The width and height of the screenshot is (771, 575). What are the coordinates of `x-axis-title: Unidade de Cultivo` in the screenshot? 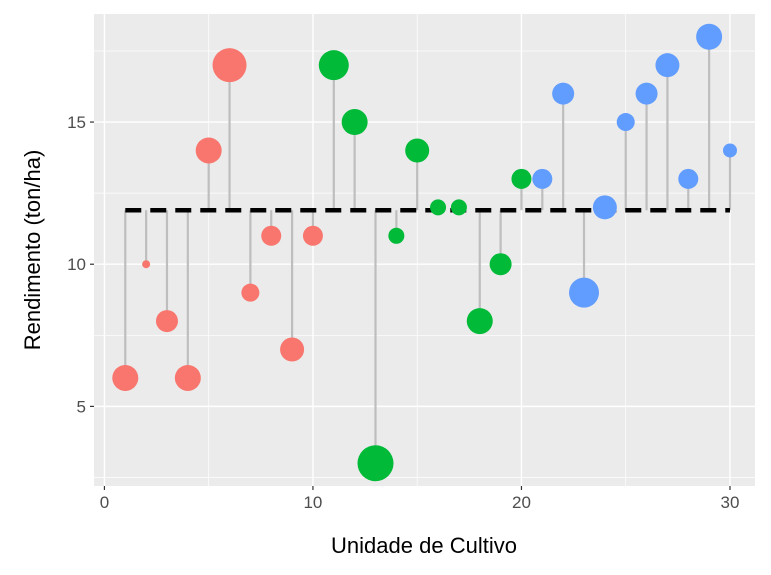 It's located at (424, 545).